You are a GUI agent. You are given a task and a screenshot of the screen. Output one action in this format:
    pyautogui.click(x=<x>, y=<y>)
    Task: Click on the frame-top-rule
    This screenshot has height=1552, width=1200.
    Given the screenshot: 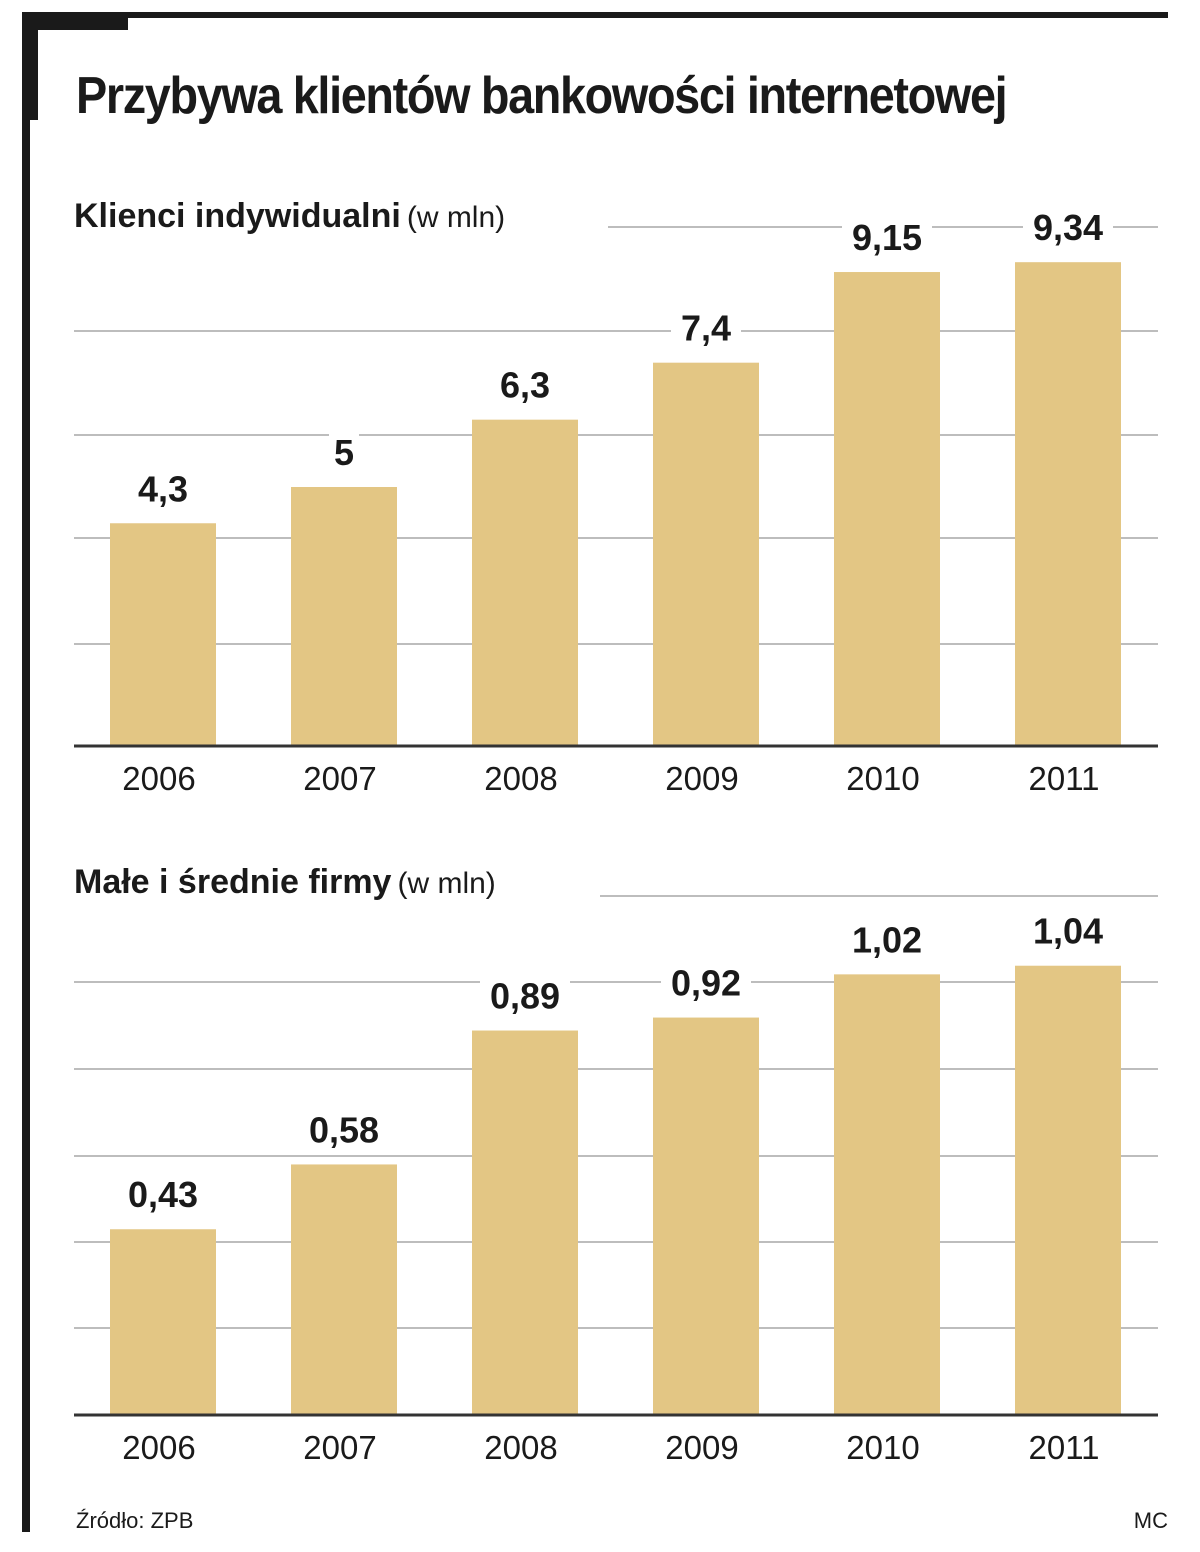 What is the action you would take?
    pyautogui.click(x=595, y=15)
    